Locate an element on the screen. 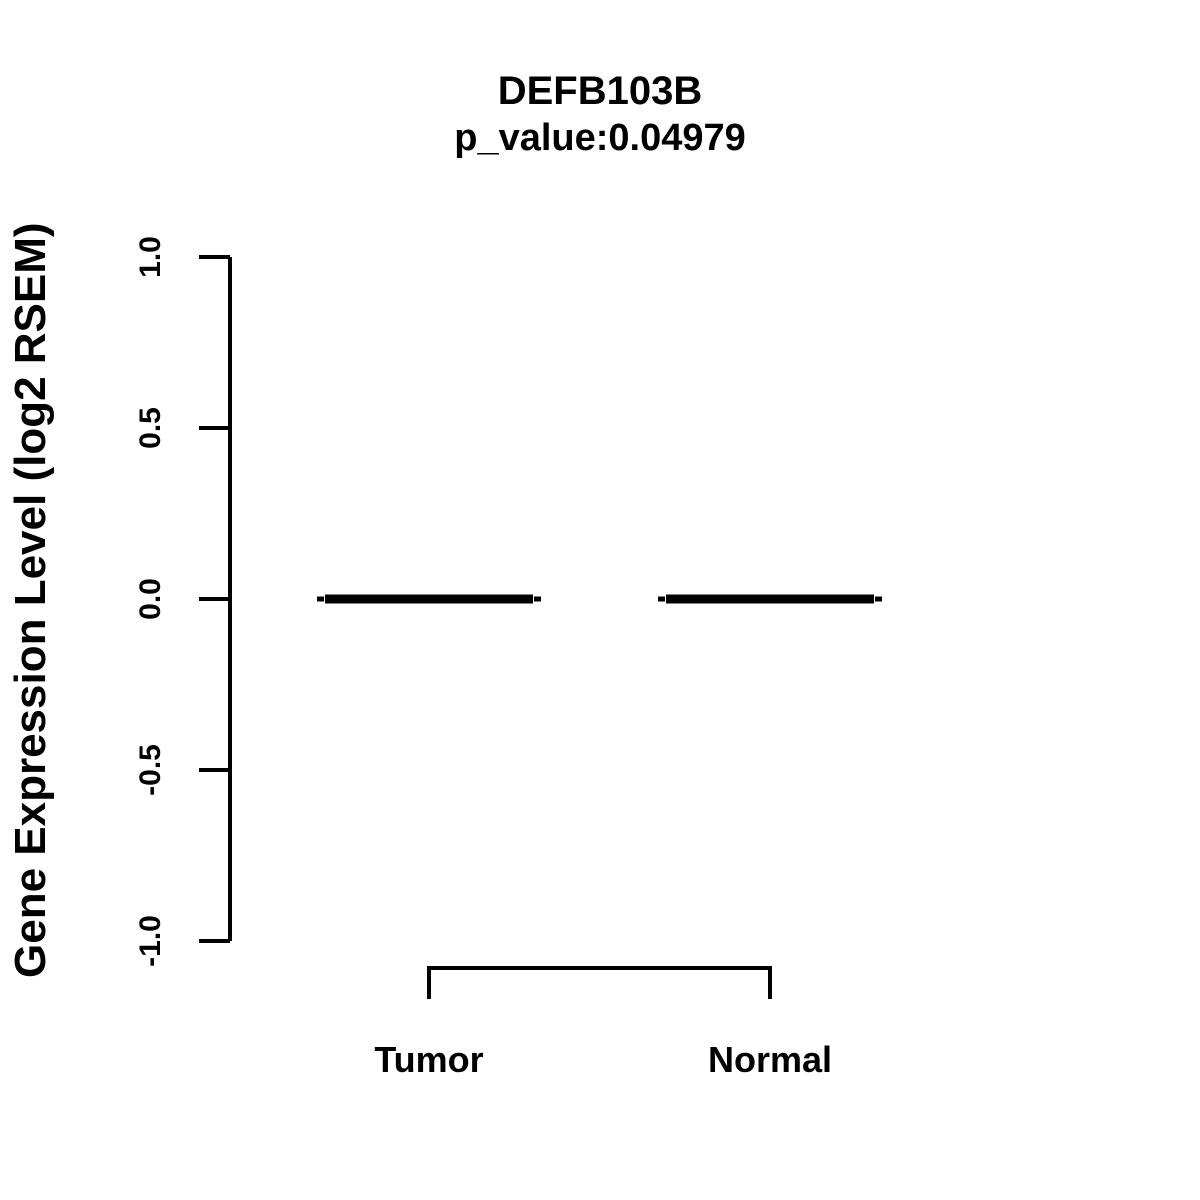  y-axis: -1.0 -0.5 0.0 0.5 1.0 is located at coordinates (183, 601).